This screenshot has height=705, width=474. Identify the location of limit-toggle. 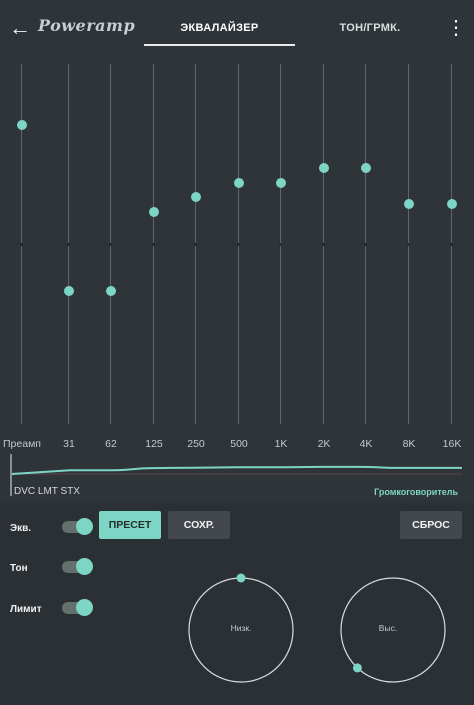
(77, 607).